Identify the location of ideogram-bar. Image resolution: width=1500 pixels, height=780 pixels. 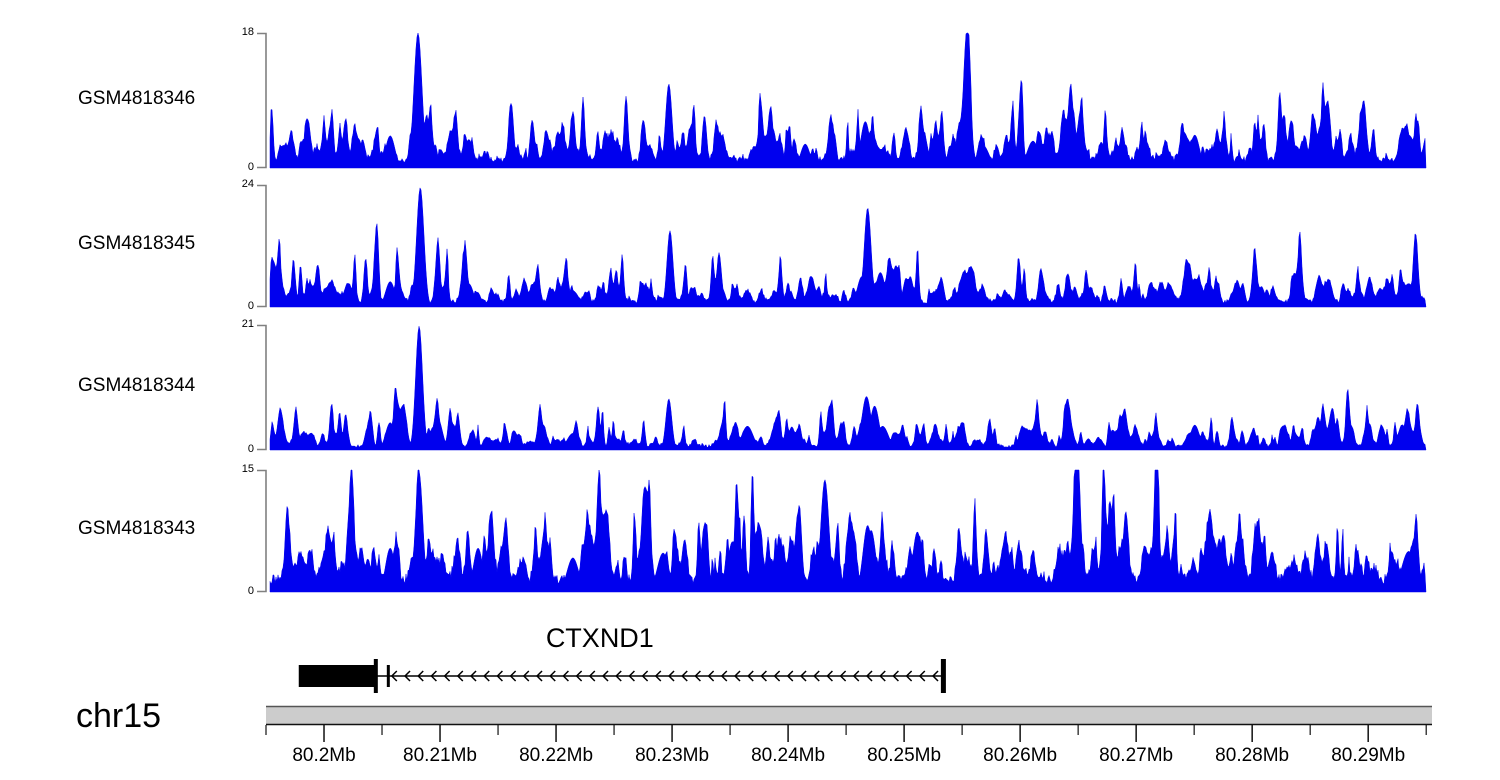
(849, 715).